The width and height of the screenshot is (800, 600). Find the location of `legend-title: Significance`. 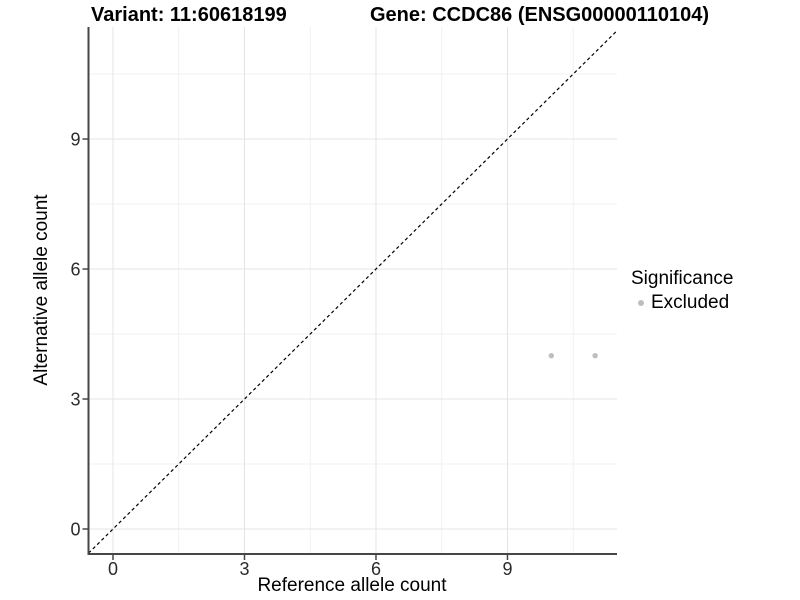

legend-title: Significance is located at coordinates (682, 278).